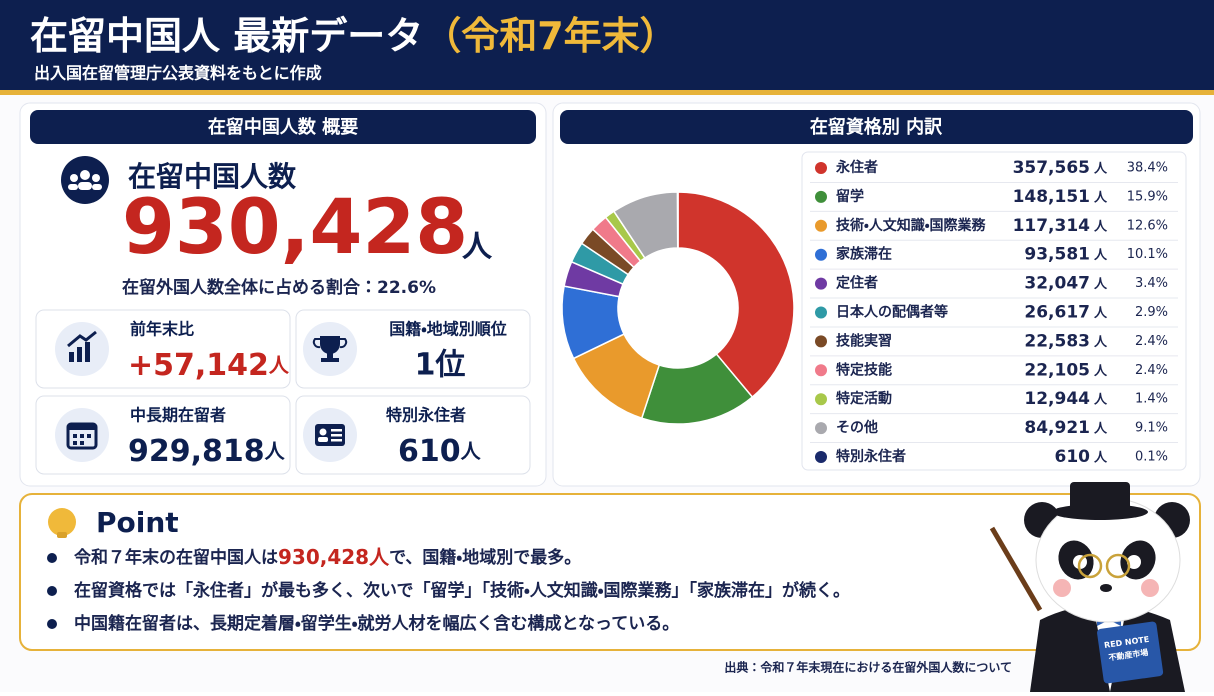 This screenshot has height=696, width=1214. What do you see at coordinates (1051, 168) in the screenshot?
I see `value-label: 357,565` at bounding box center [1051, 168].